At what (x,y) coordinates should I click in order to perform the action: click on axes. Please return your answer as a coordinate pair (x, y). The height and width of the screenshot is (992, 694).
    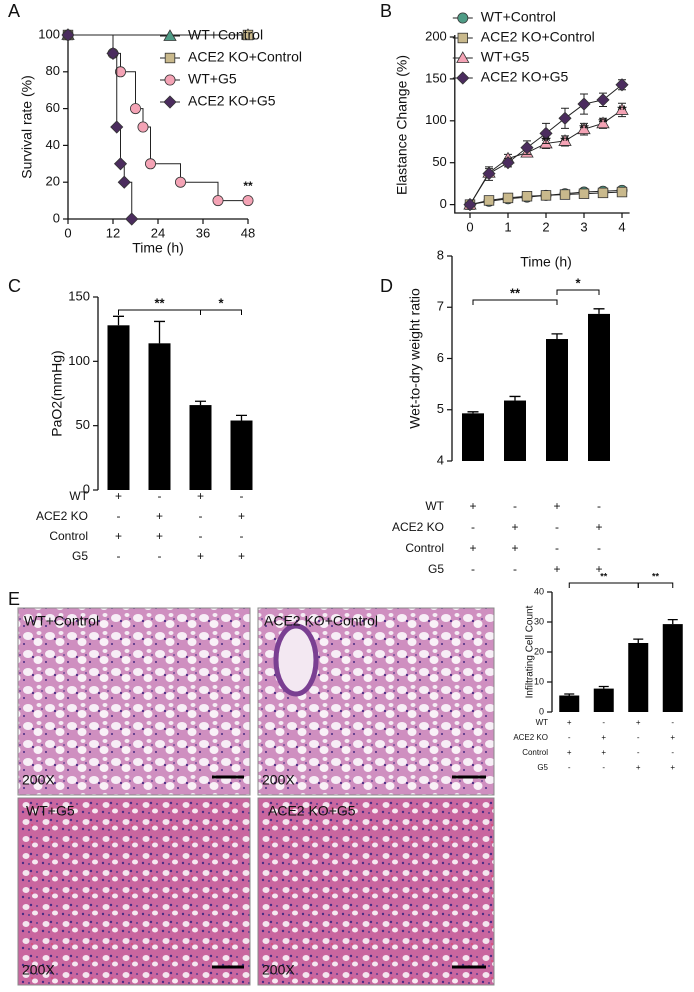
    Looking at the image, I should click on (542, 124).